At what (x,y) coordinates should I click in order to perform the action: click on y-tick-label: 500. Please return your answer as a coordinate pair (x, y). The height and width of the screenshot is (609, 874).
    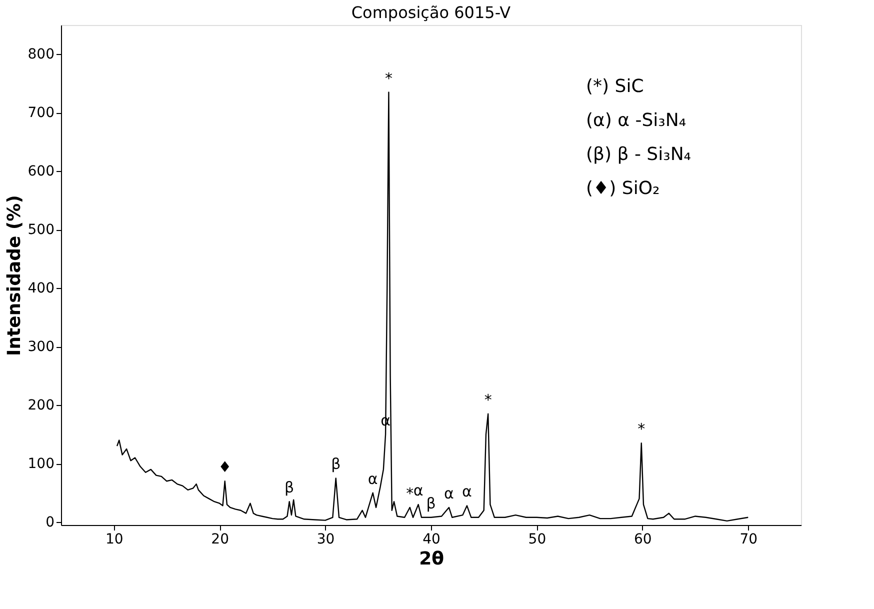
    Looking at the image, I should click on (41, 230).